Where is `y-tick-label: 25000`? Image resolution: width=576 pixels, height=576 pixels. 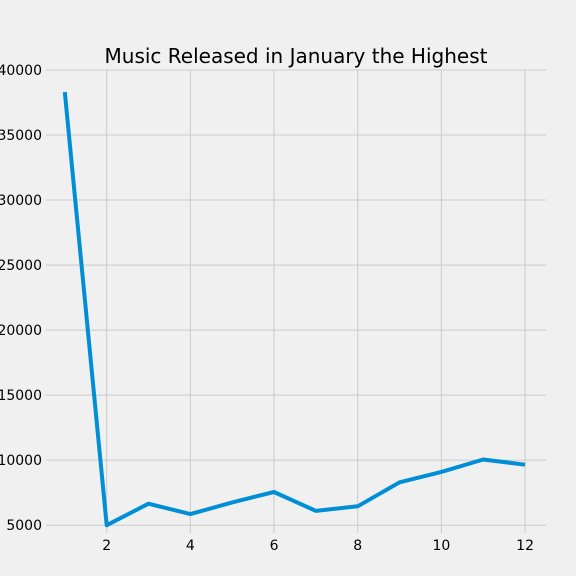
y-tick-label: 25000 is located at coordinates (21, 266).